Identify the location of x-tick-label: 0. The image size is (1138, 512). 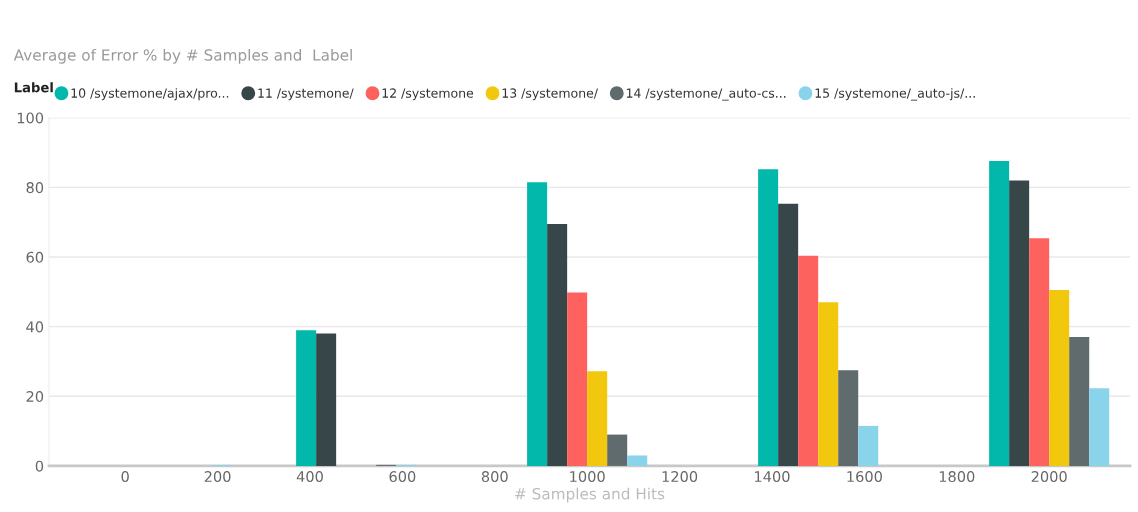
(125, 477).